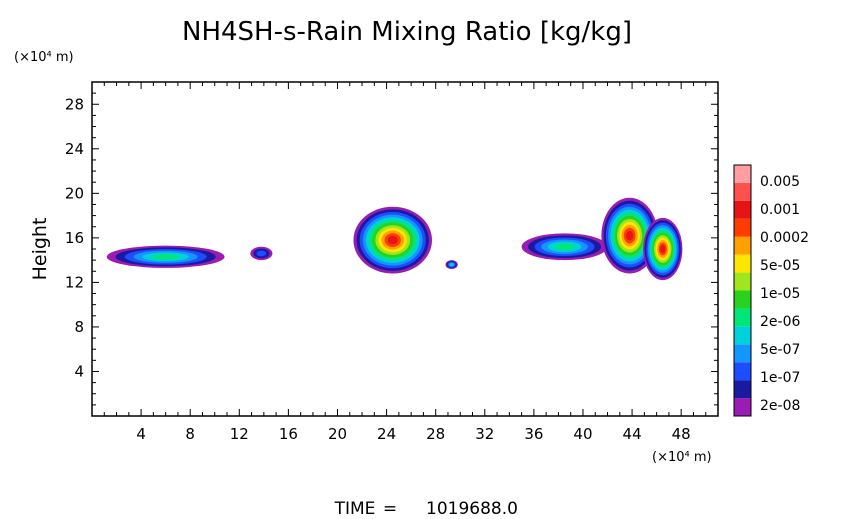  I want to click on x-tick-label: 40, so click(582, 434).